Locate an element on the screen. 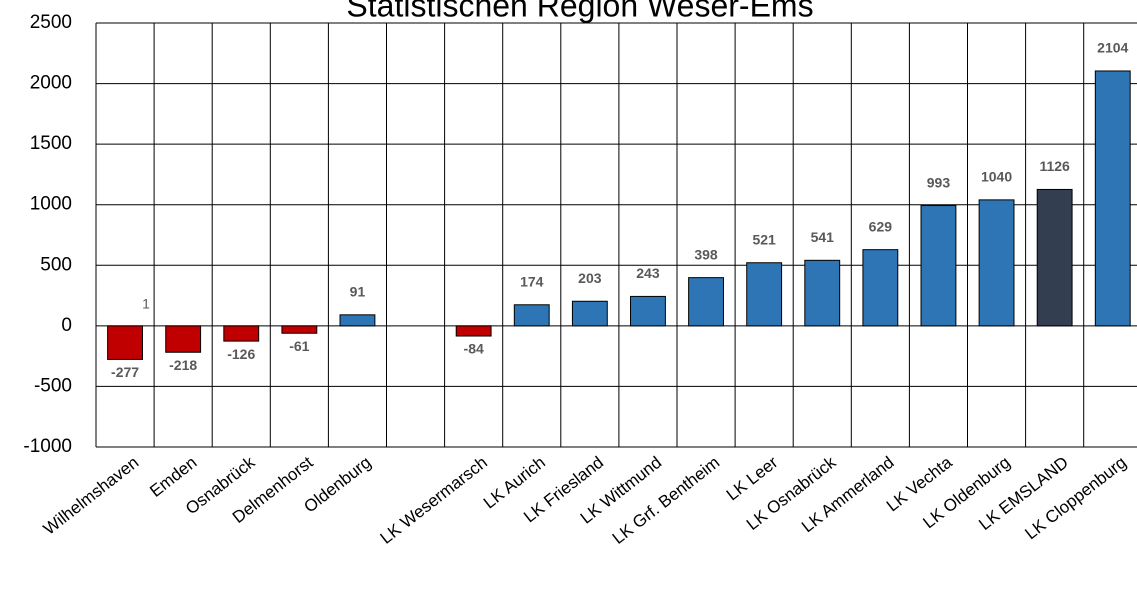  value-label: -277 is located at coordinates (125, 372).